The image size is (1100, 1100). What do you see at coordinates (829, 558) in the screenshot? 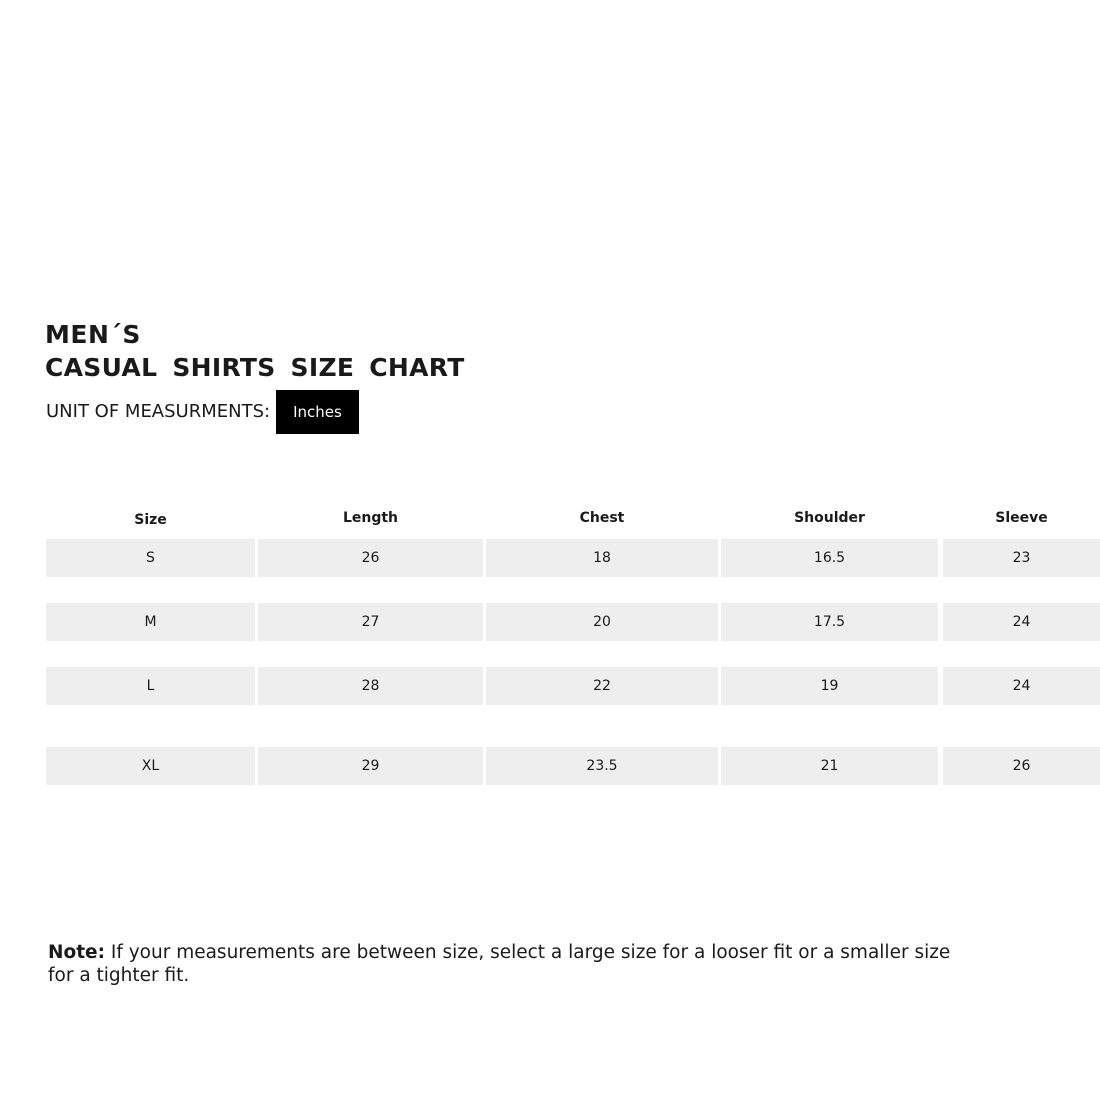
I see `table-cell: 16.5` at bounding box center [829, 558].